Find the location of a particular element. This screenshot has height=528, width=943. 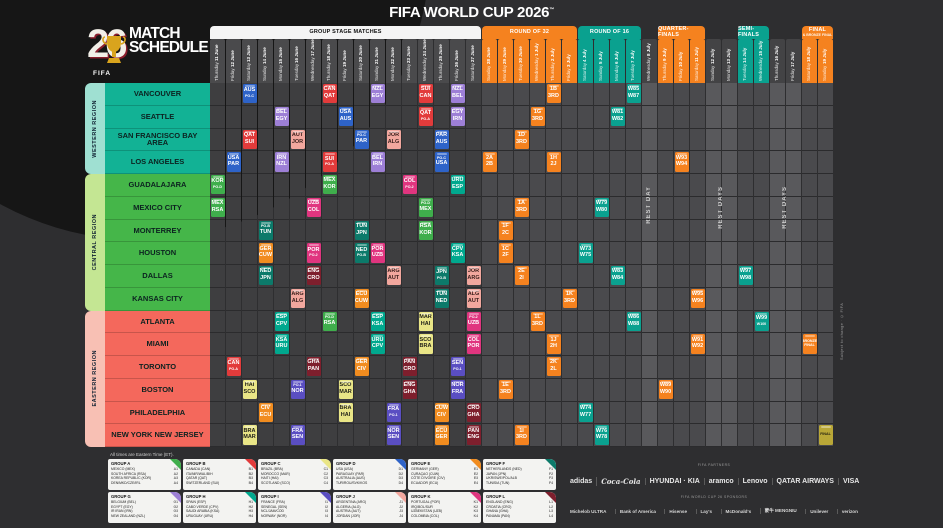

match-cell: 1I 3RD is located at coordinates (521, 435).